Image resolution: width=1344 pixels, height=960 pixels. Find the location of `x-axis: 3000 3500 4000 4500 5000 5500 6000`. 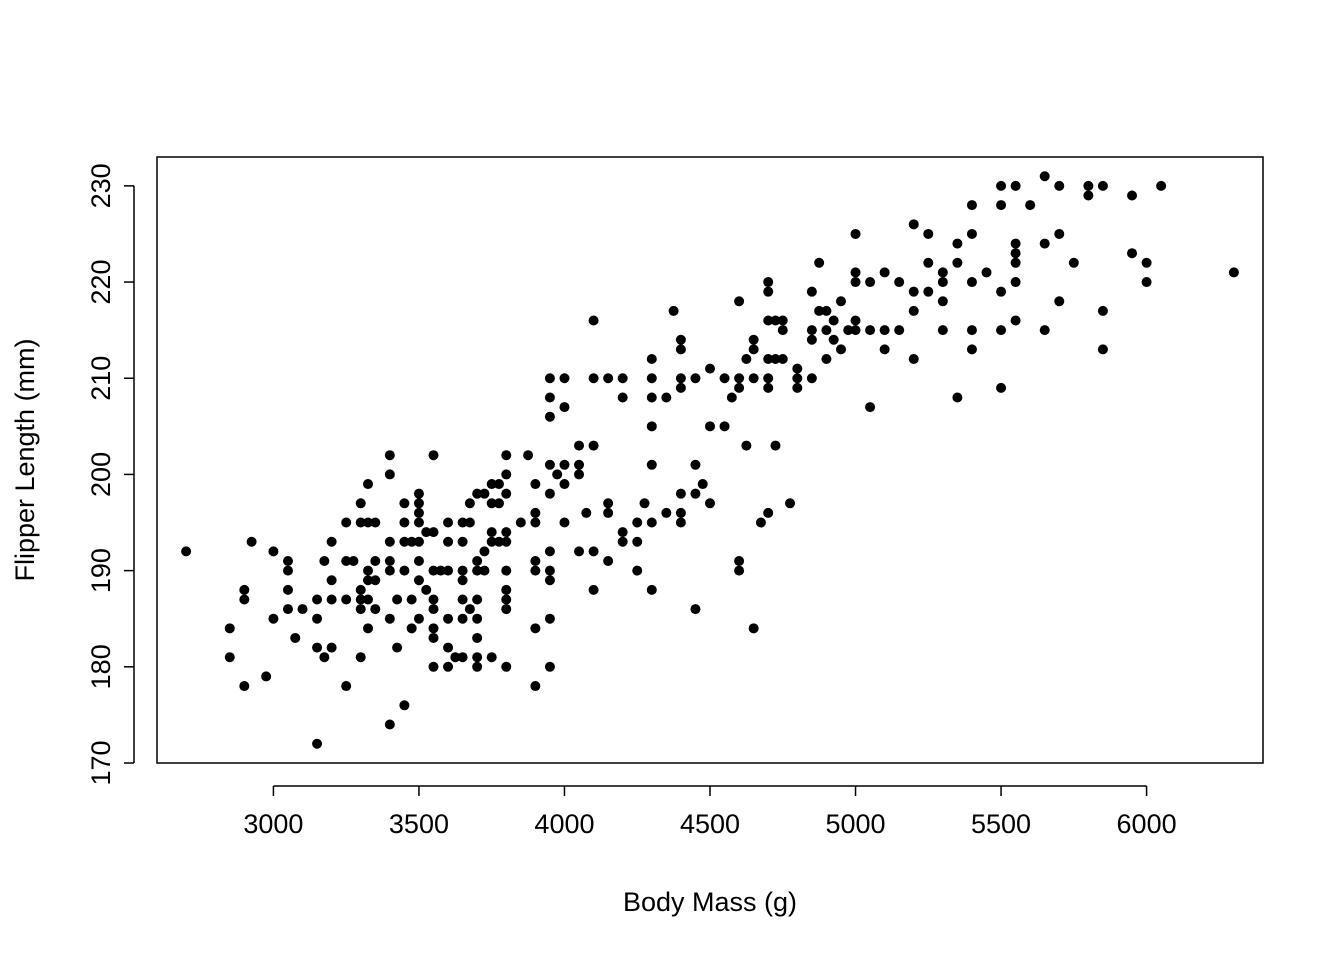

x-axis: 3000 3500 4000 4500 5000 5500 6000 is located at coordinates (710, 812).